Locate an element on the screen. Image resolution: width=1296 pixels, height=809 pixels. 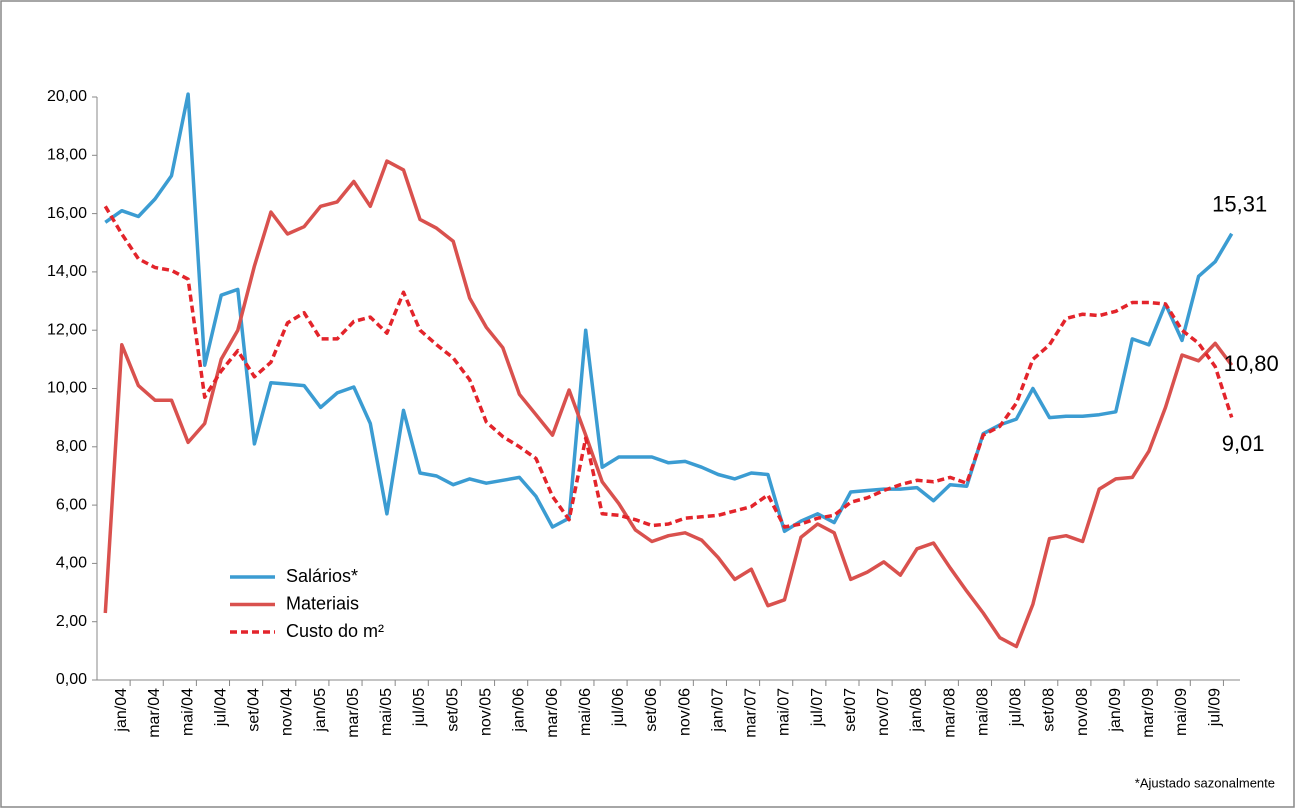
x-tick-label: mar/04 is located at coordinates (154, 713).